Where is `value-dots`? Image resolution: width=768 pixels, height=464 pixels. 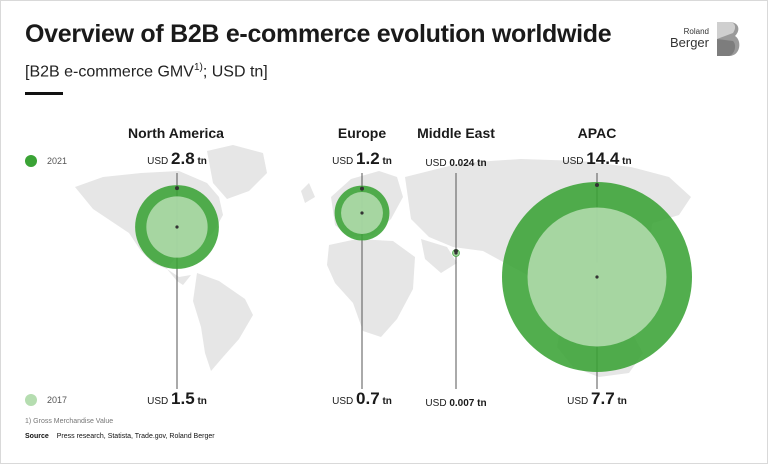
value-dots is located at coordinates (387, 231).